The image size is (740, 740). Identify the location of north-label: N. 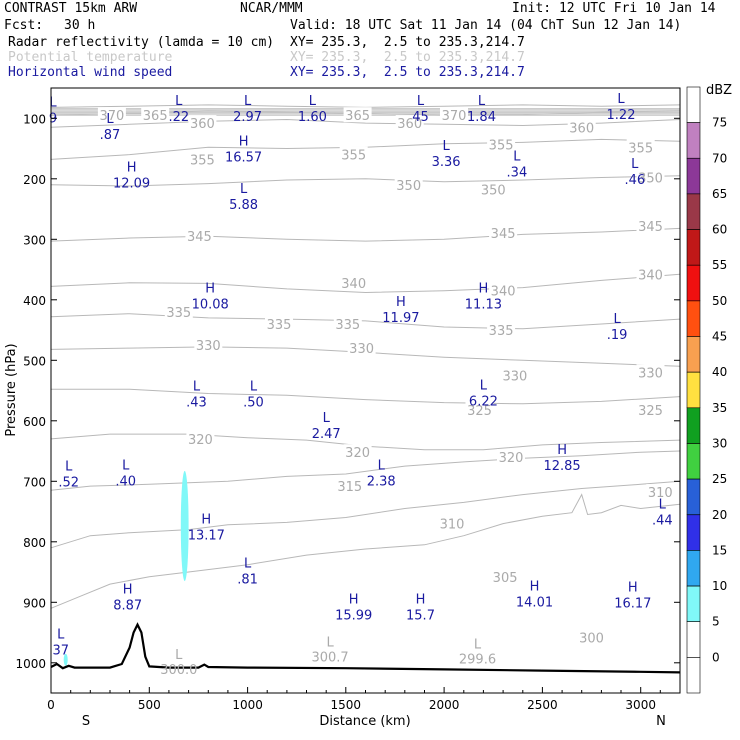
(661, 721).